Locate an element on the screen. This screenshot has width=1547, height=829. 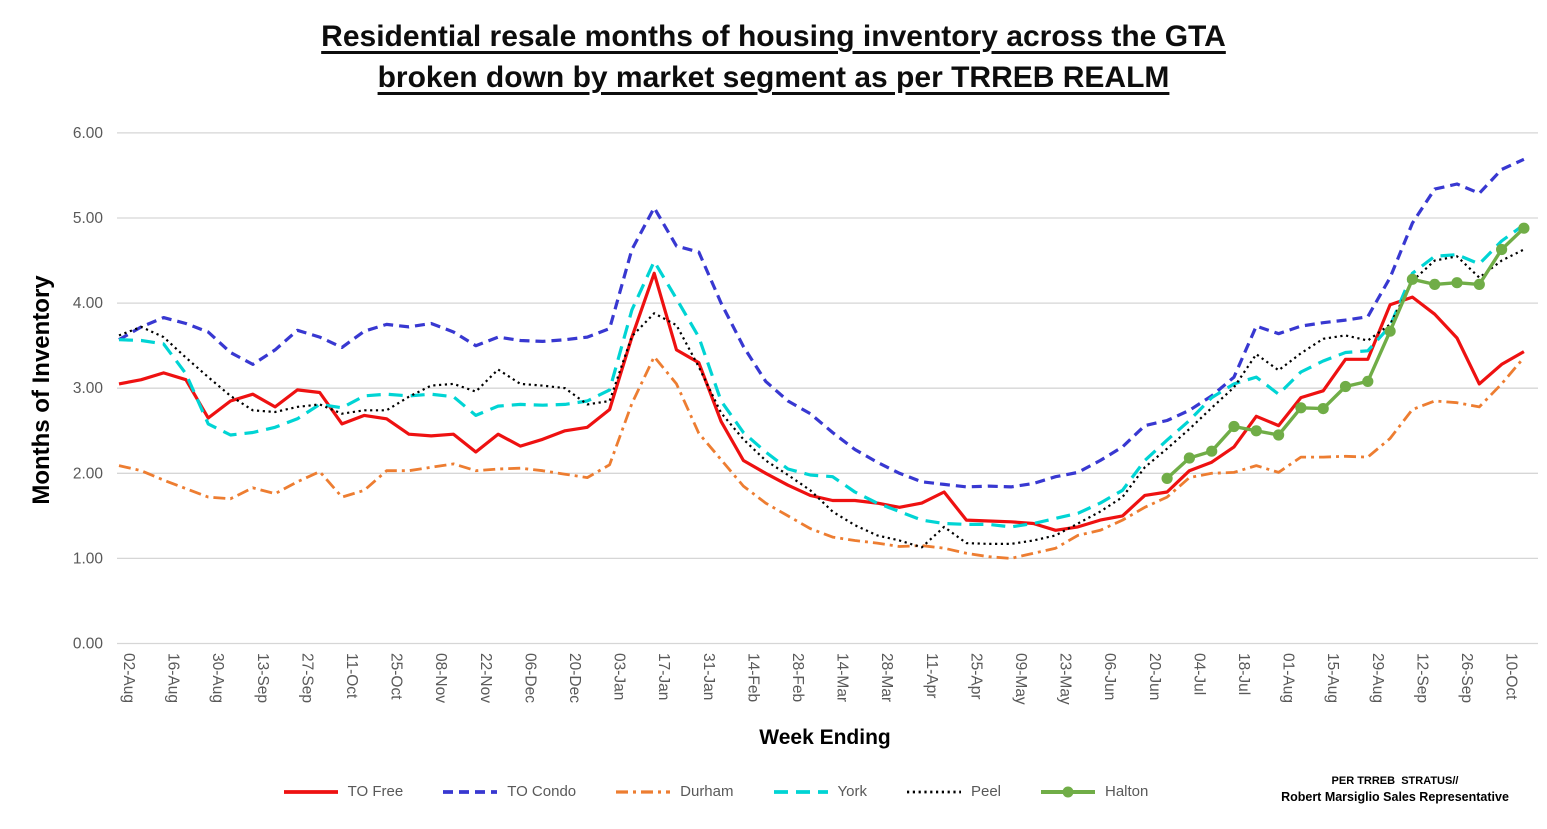
x-tick-label: 23-May is located at coordinates (1065, 679).